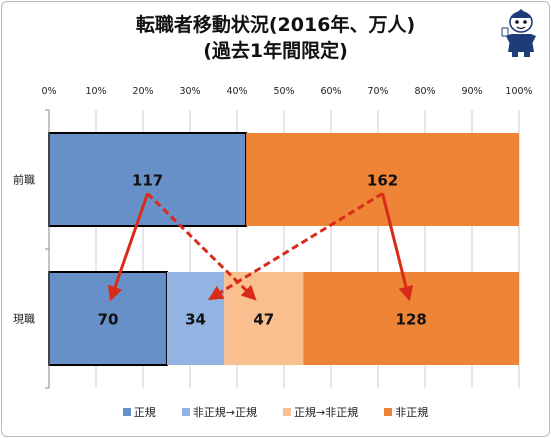  I want to click on chart-title-line1: 転職者移動状況(2016年、万人), so click(275, 25).